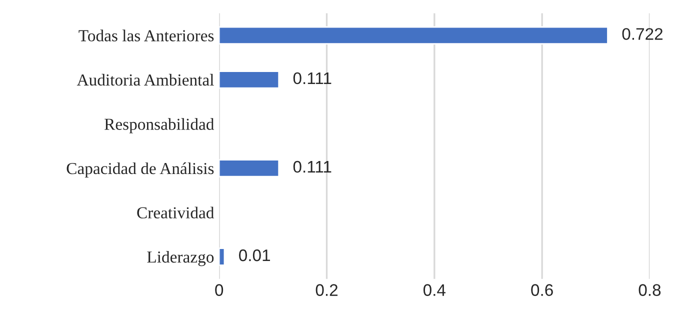  Describe the element at coordinates (642, 34) in the screenshot. I see `data-label: 0.722` at that location.